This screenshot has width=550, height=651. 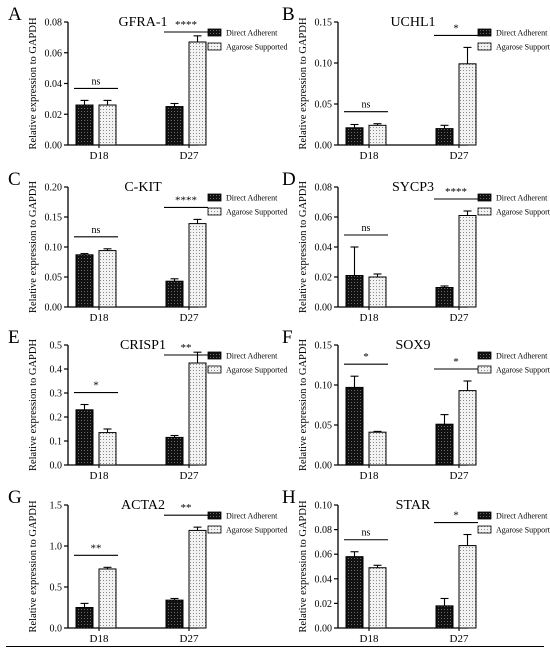 I want to click on panel-label: F, so click(x=287, y=337).